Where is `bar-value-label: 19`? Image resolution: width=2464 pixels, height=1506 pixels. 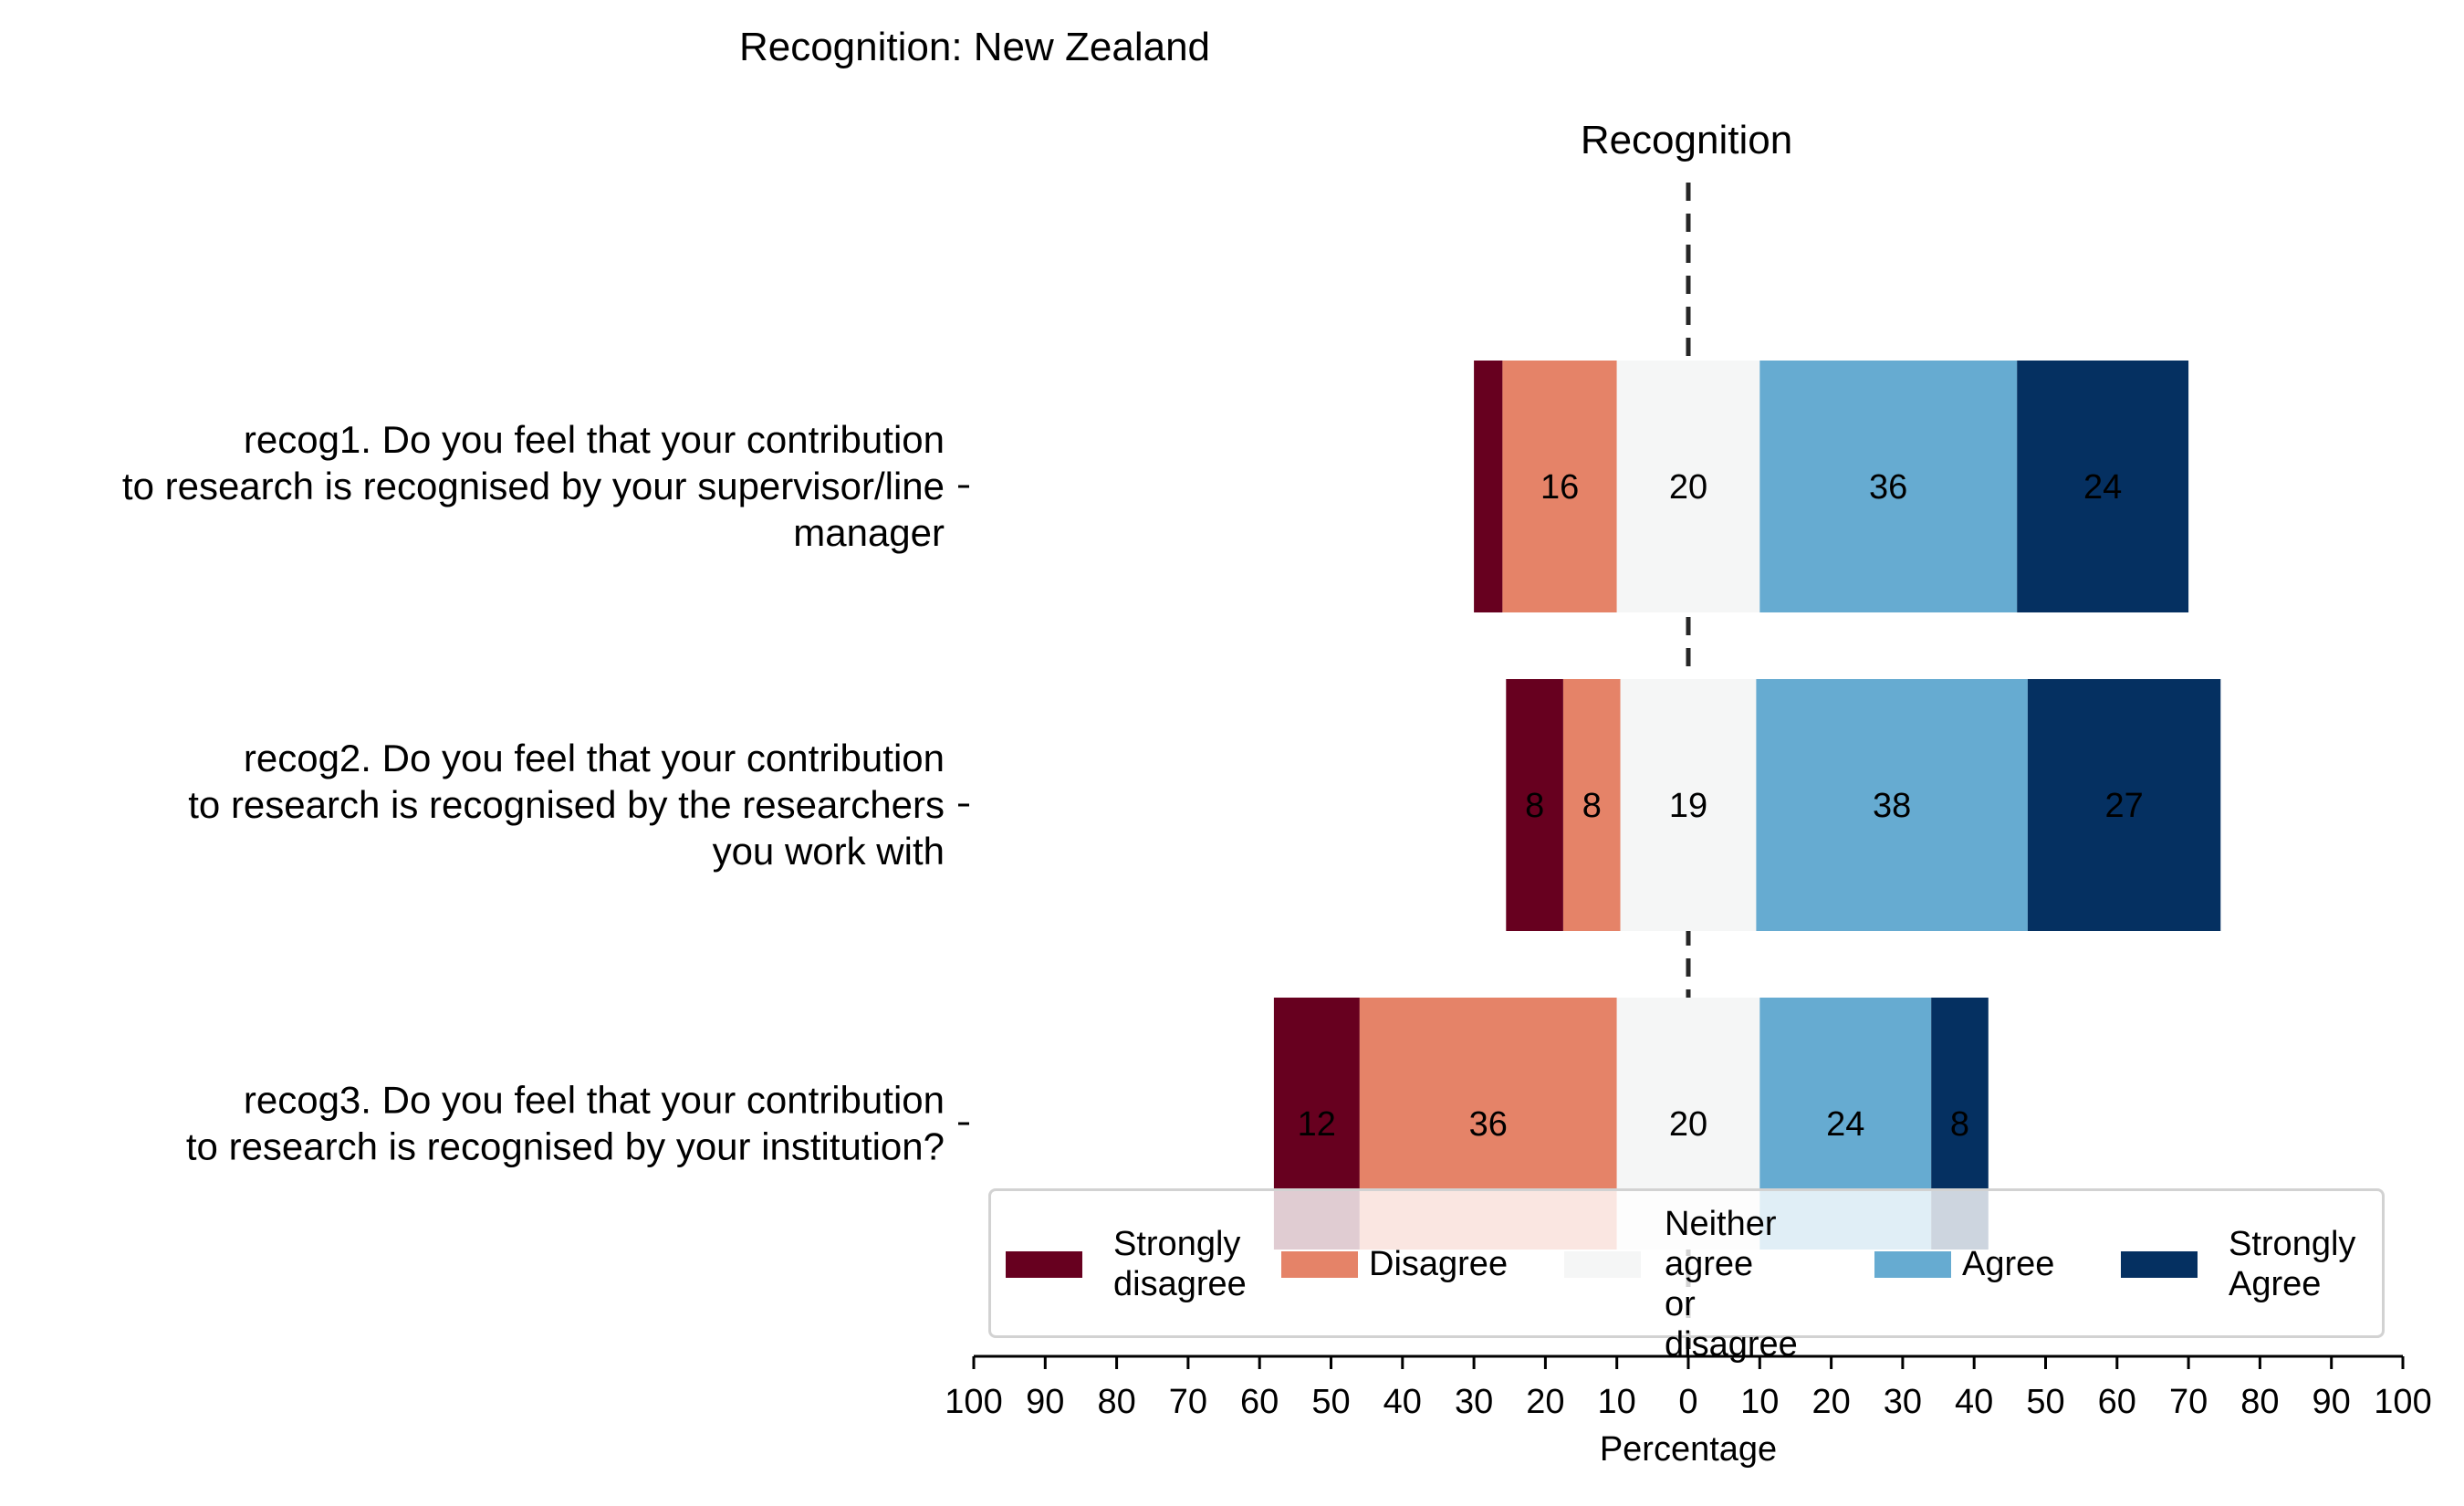
bar-value-label: 19 is located at coordinates (1688, 806).